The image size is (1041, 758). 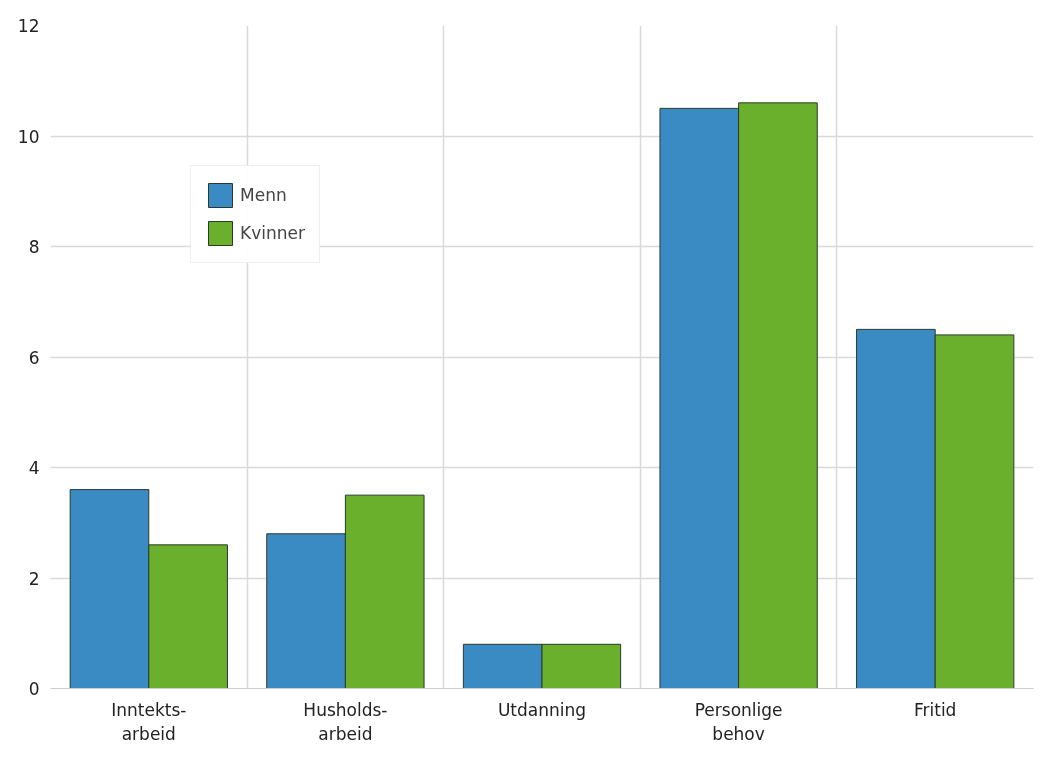 What do you see at coordinates (272, 233) in the screenshot?
I see `legend-label: Kvinner` at bounding box center [272, 233].